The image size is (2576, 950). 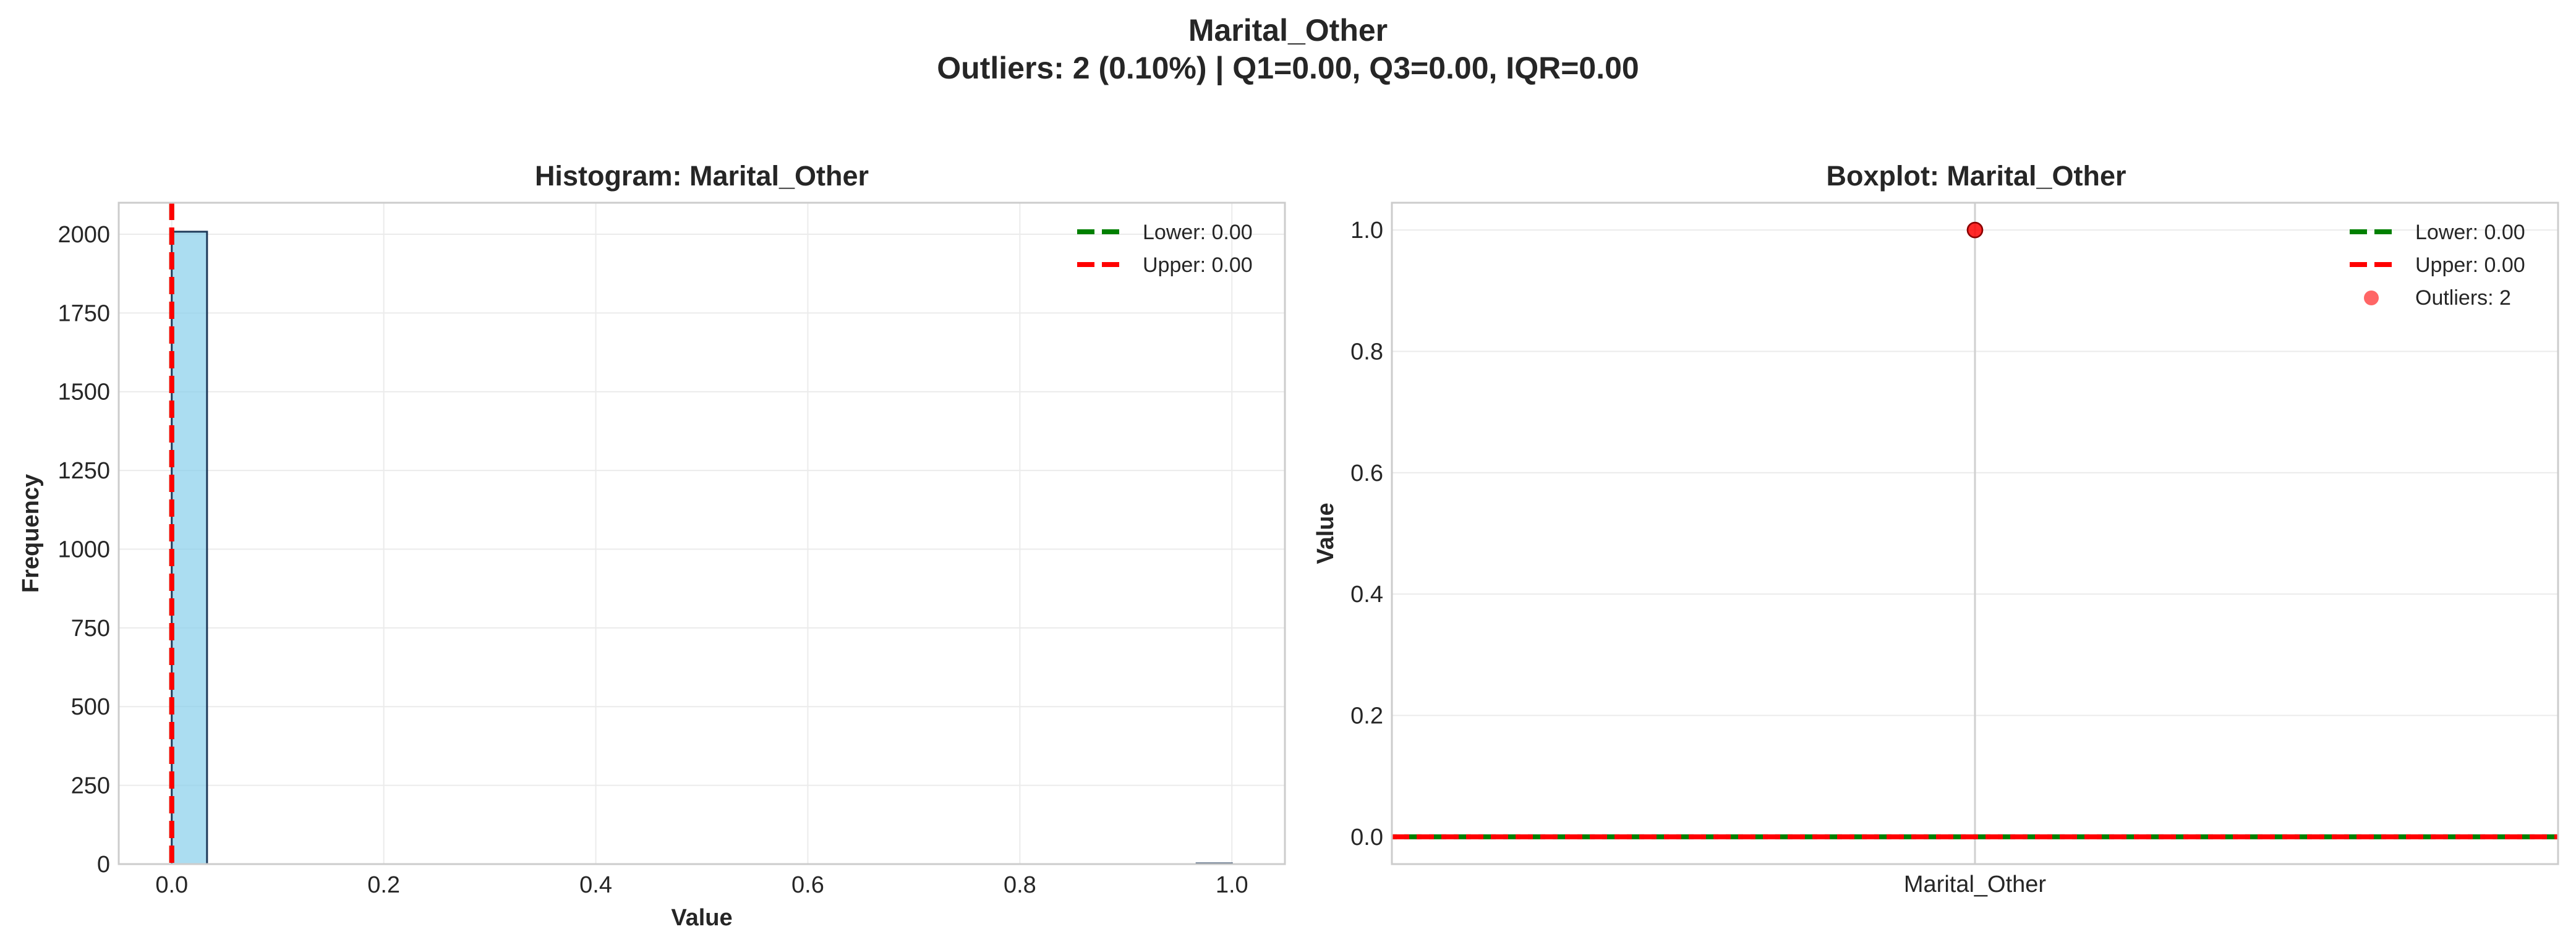 What do you see at coordinates (31, 533) in the screenshot?
I see `histogram-y-axis-label: Frequency` at bounding box center [31, 533].